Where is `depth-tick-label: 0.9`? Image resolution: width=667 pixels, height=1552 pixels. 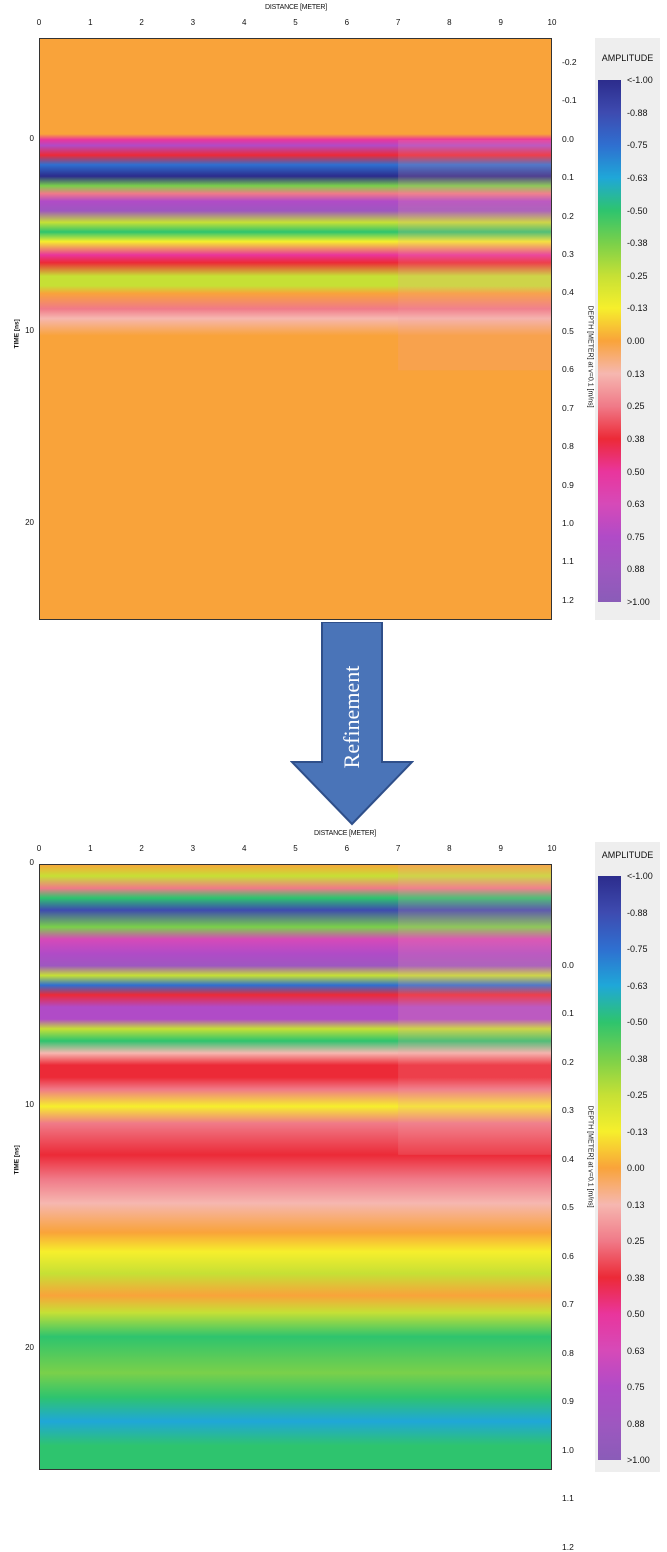
depth-tick-label: 0.9 is located at coordinates (568, 1401).